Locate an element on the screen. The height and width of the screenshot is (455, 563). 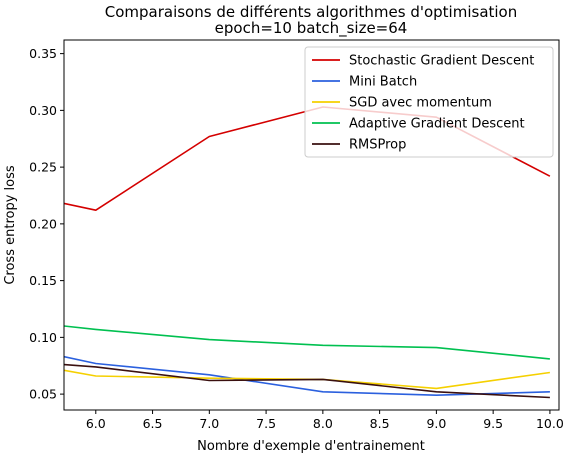
y-axis-label: Cross entropy loss is located at coordinates (10, 225).